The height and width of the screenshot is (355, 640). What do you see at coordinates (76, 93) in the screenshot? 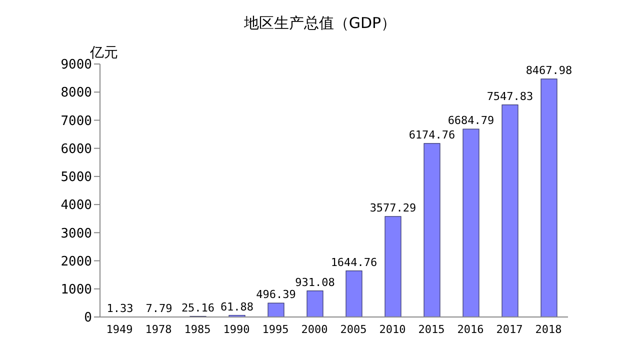
I see `y-tick-label: 8000` at bounding box center [76, 93].